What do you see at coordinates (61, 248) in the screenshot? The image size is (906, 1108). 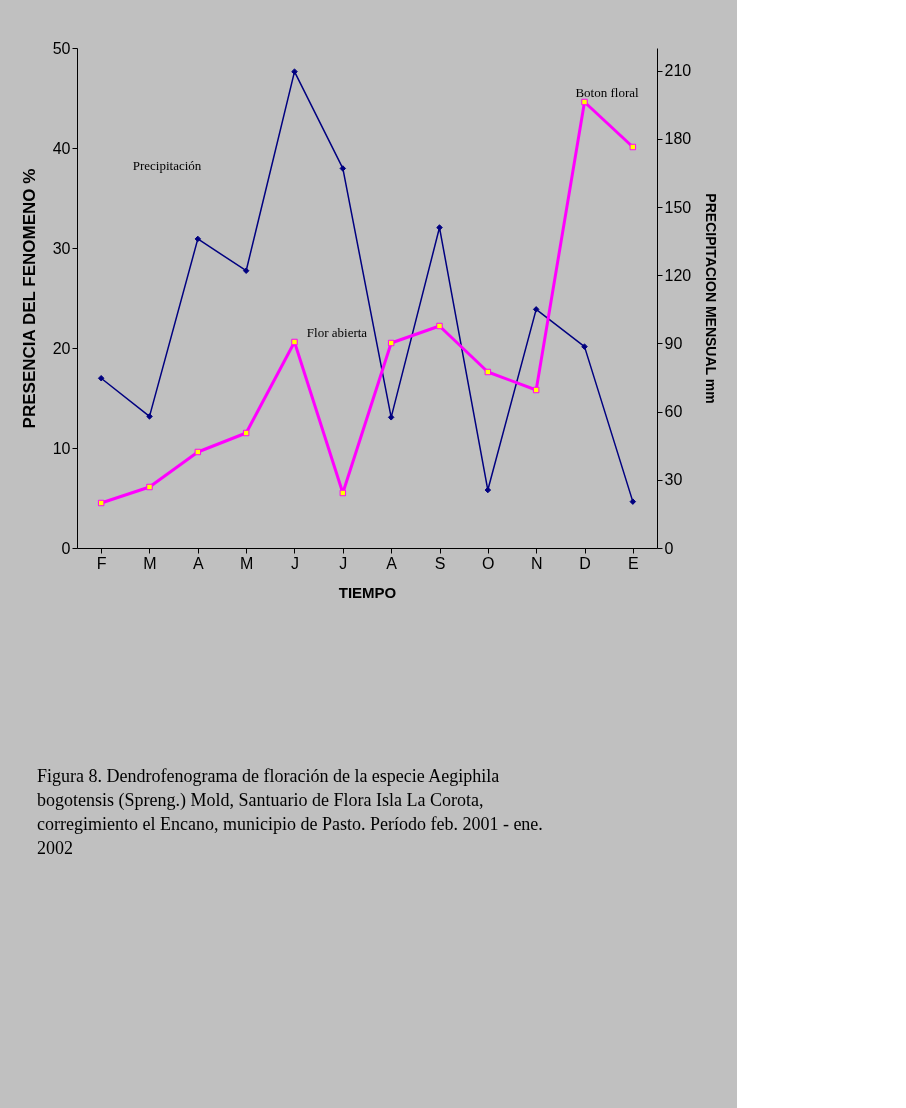 I see `y-tick-label: 30` at bounding box center [61, 248].